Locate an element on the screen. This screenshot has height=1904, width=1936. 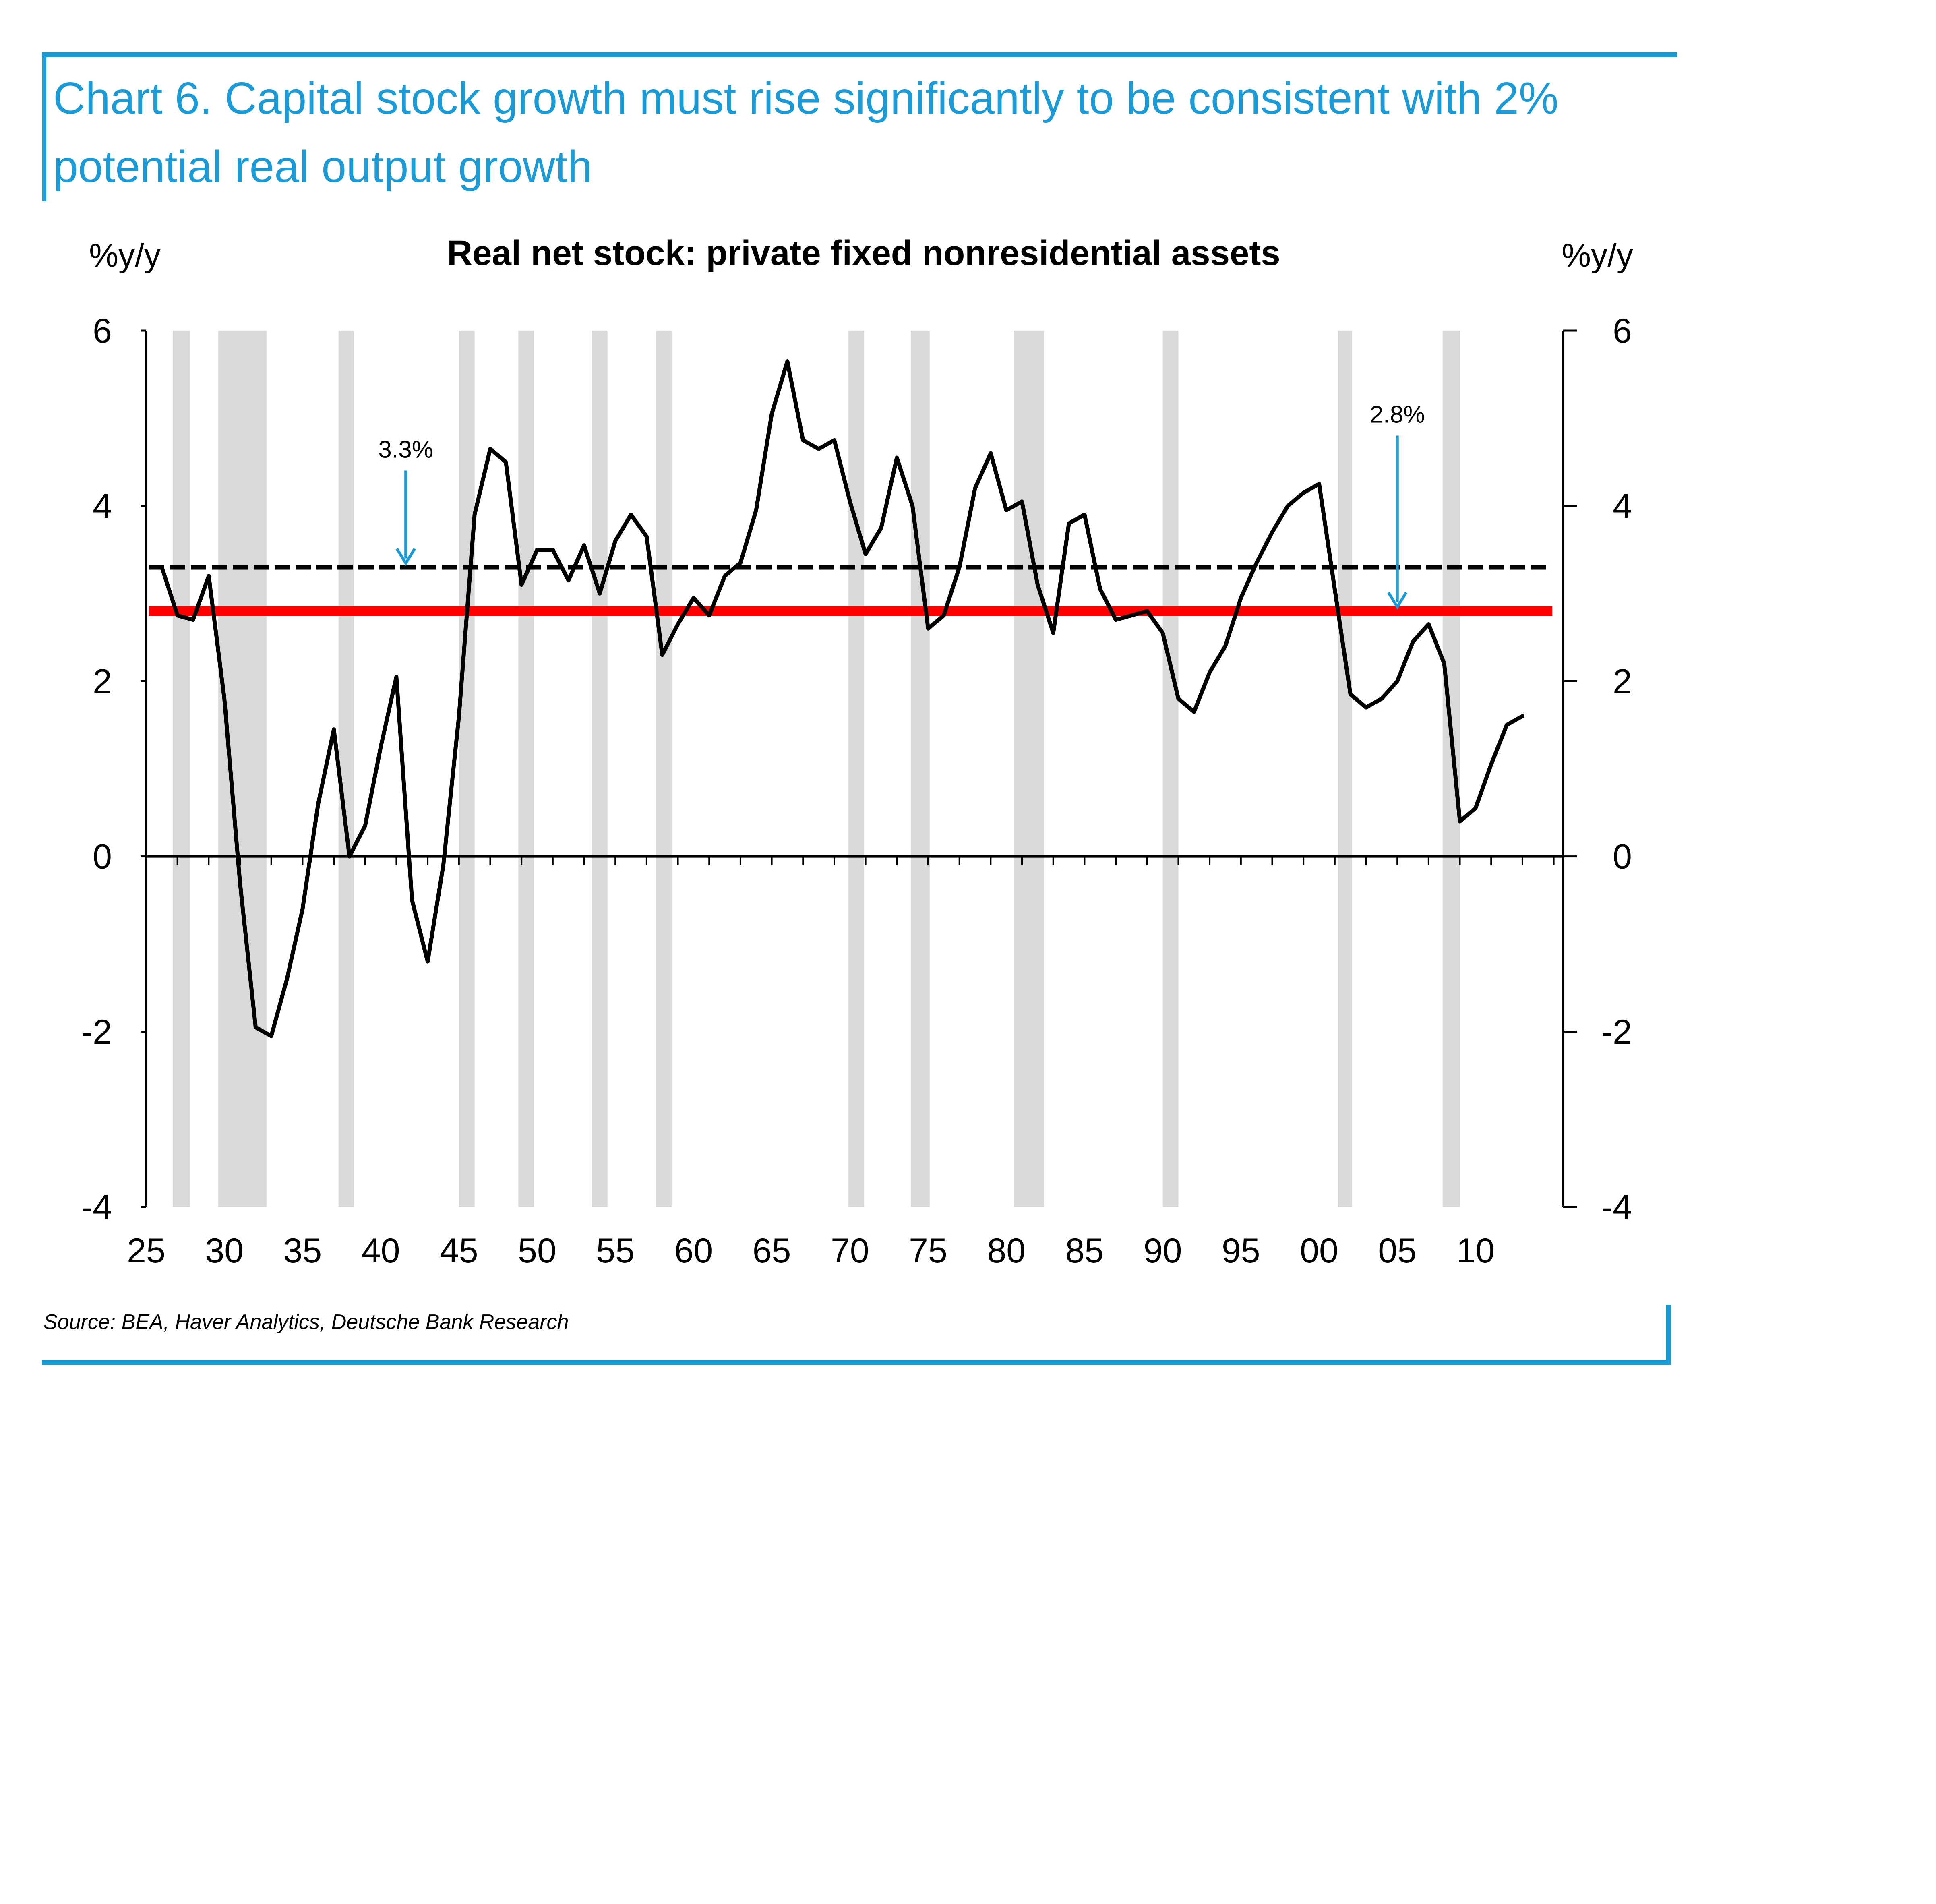
x-tick-label: 45 is located at coordinates (459, 1250).